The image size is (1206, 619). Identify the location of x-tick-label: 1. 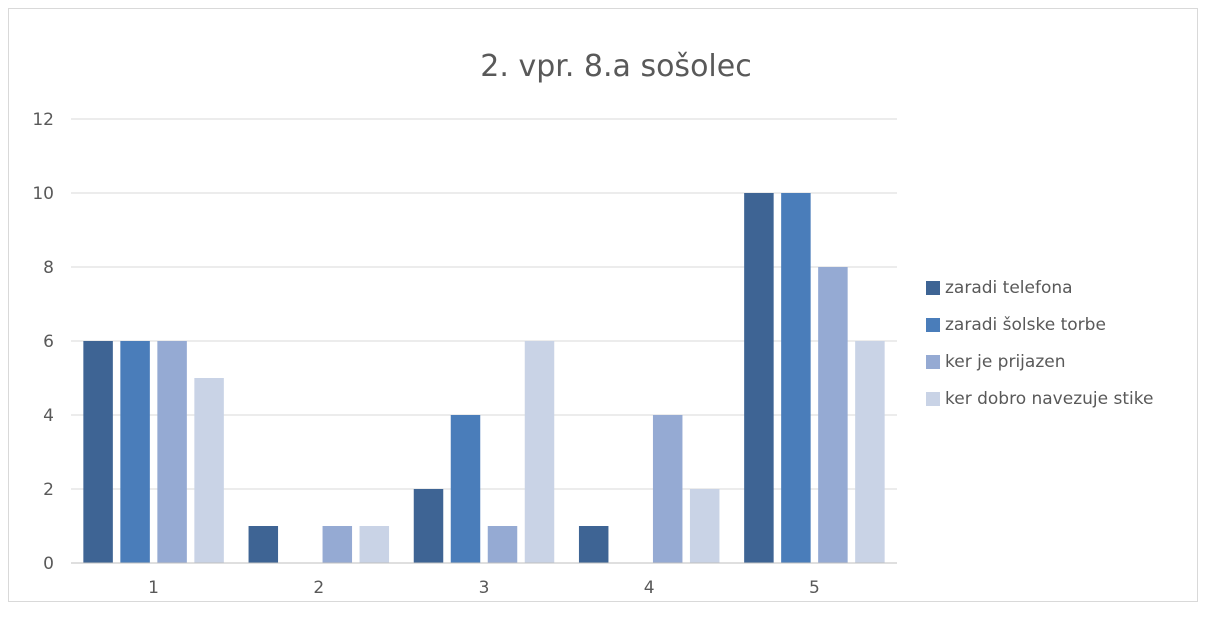
(153, 588).